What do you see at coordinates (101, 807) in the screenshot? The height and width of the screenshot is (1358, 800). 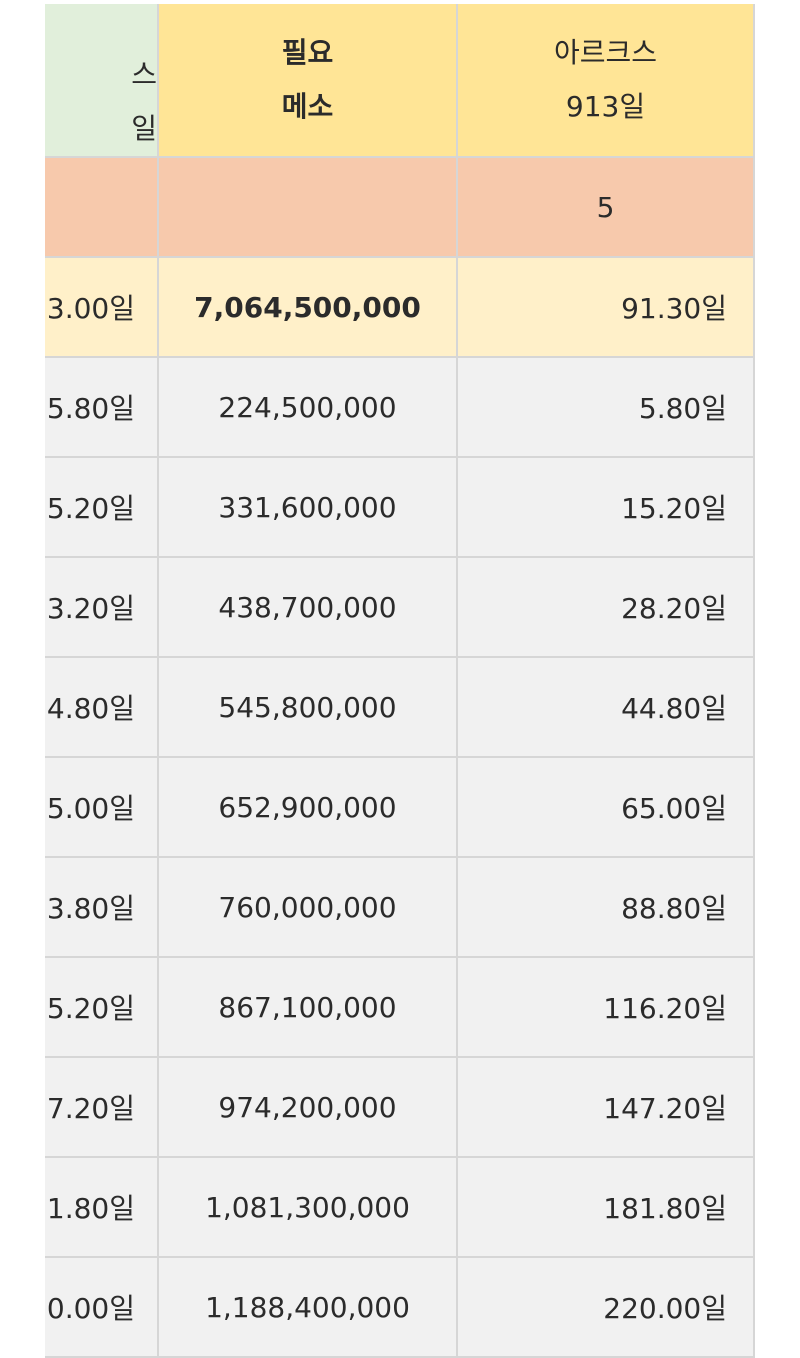 I see `table-row-cell-previous: 5.00일` at bounding box center [101, 807].